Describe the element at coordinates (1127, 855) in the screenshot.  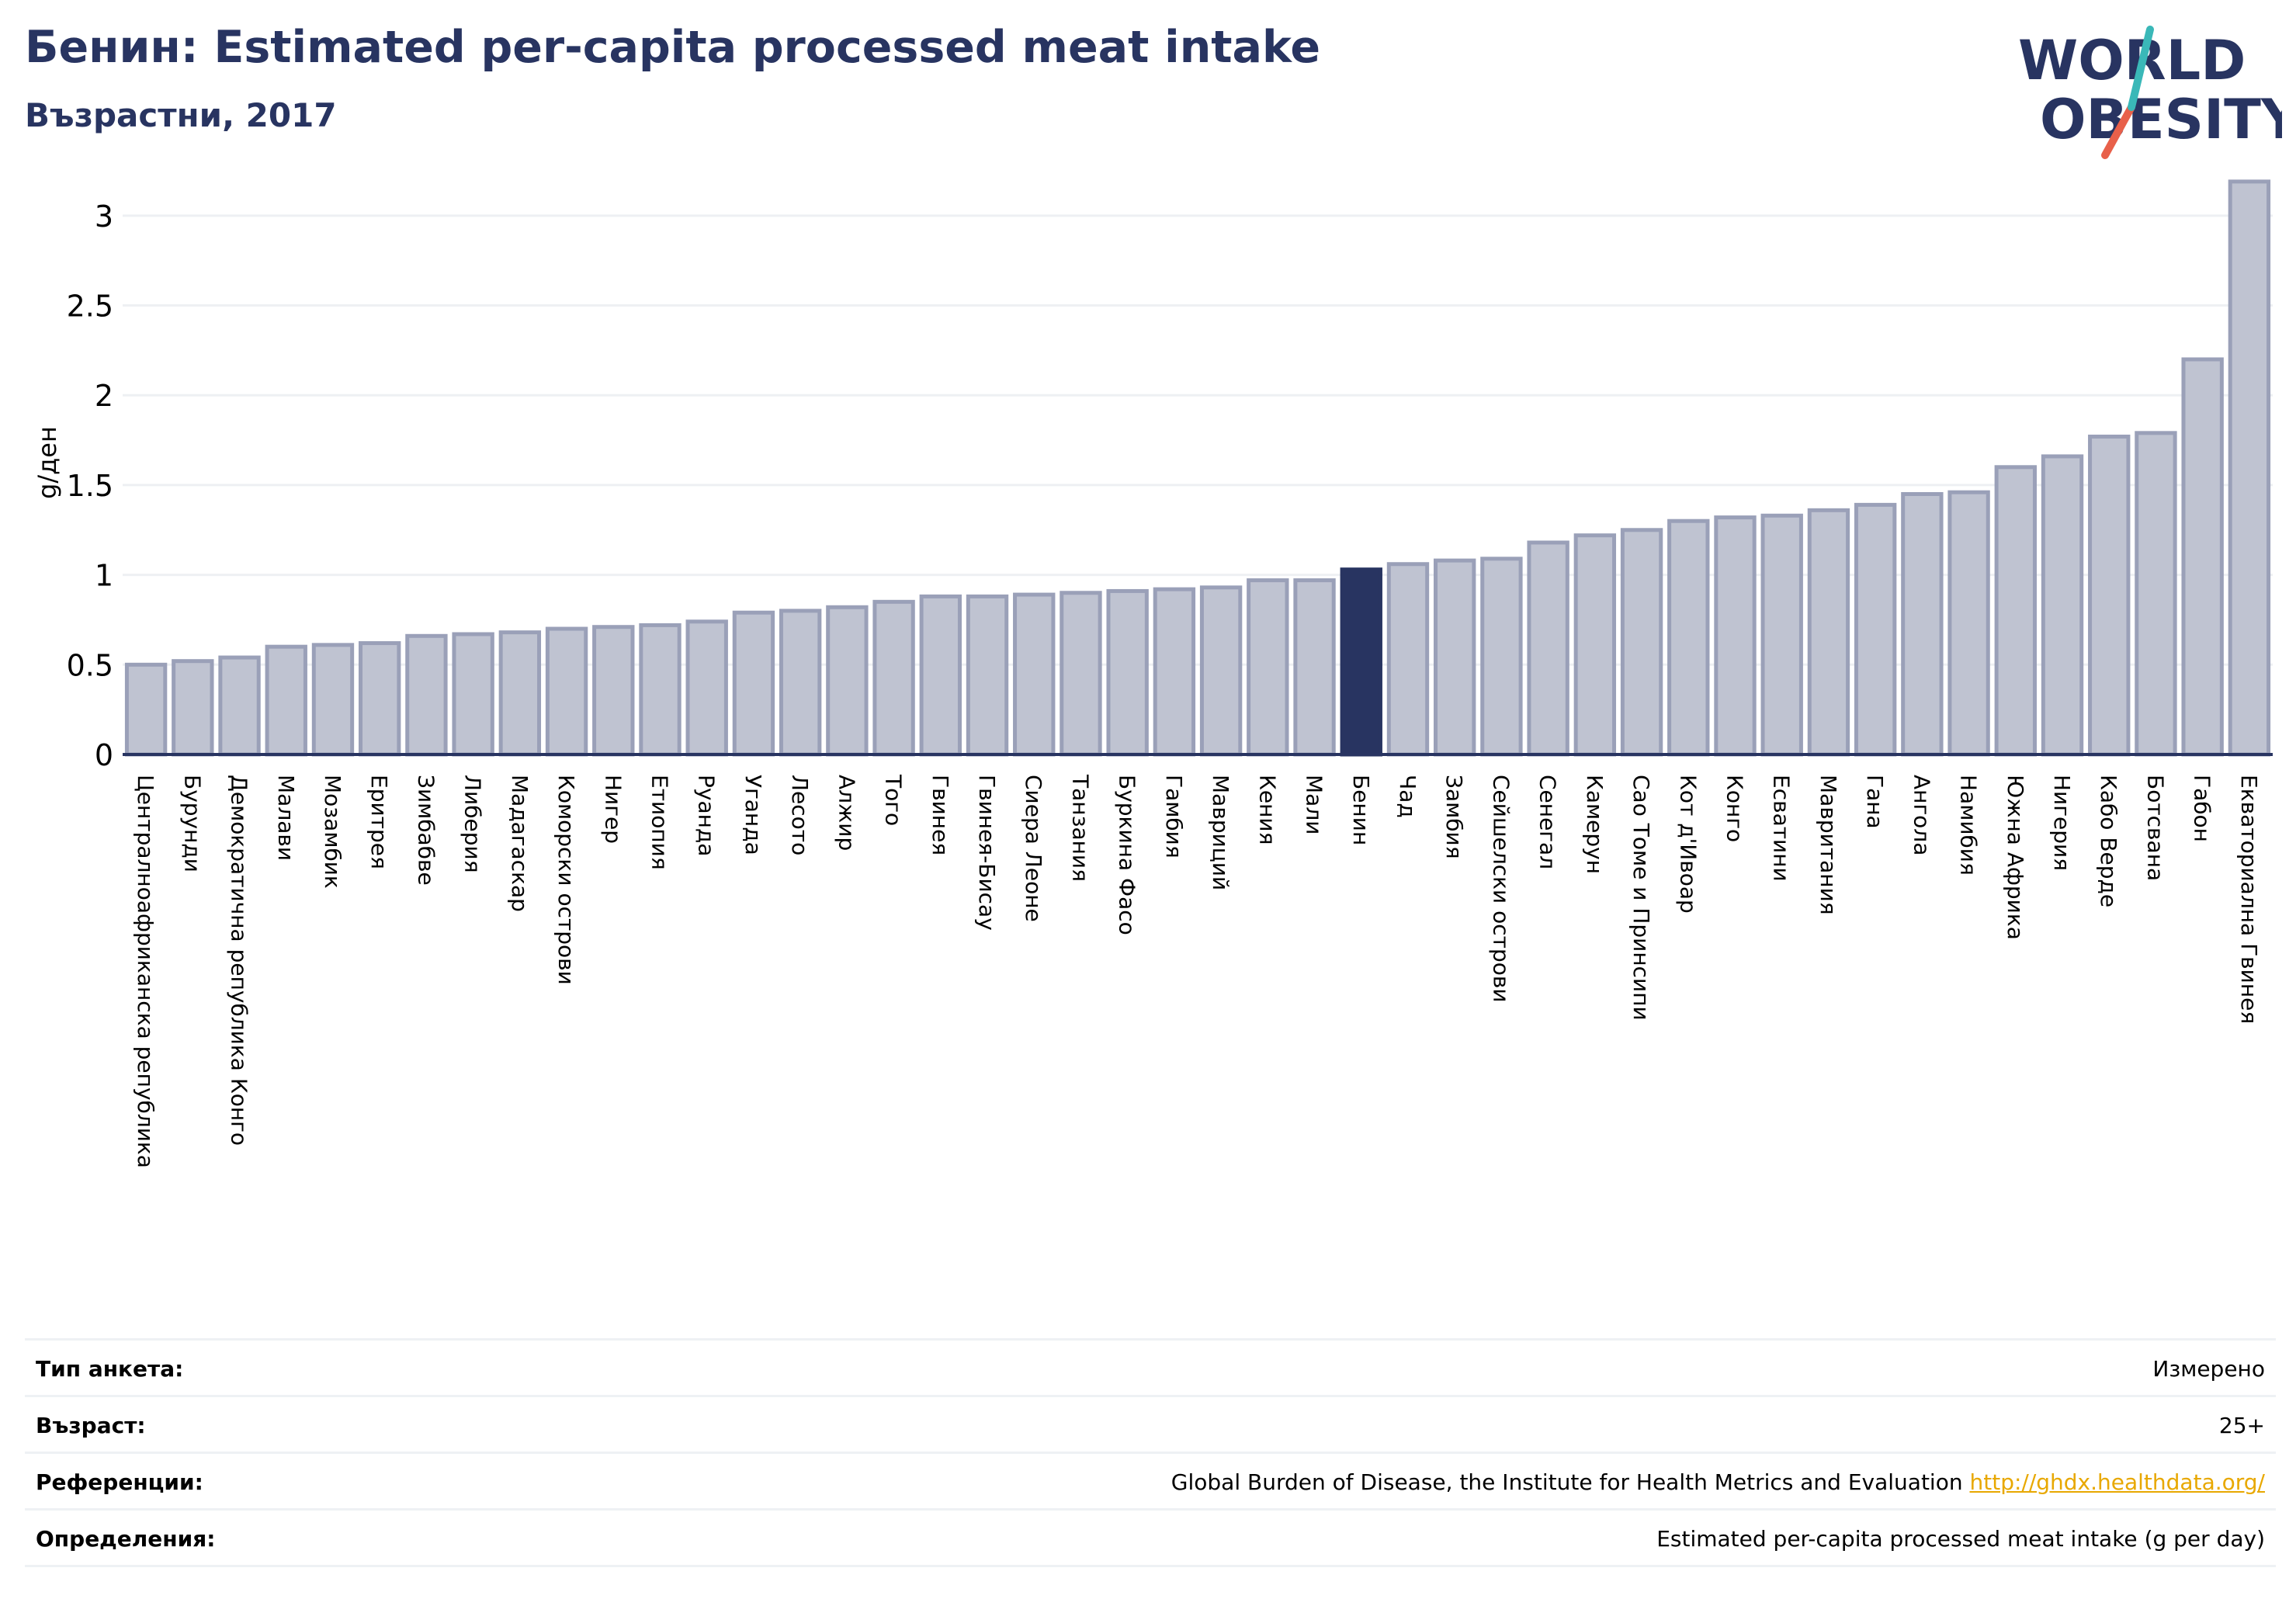
I see `x-tick-label: Буркина Фасо` at that location.